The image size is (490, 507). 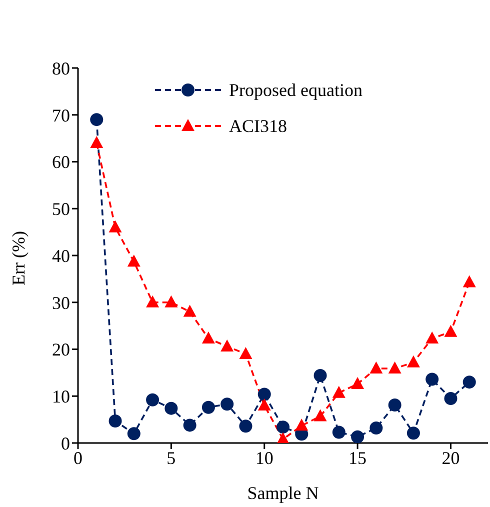 I want to click on legend-label: Proposed equation, so click(x=295, y=90).